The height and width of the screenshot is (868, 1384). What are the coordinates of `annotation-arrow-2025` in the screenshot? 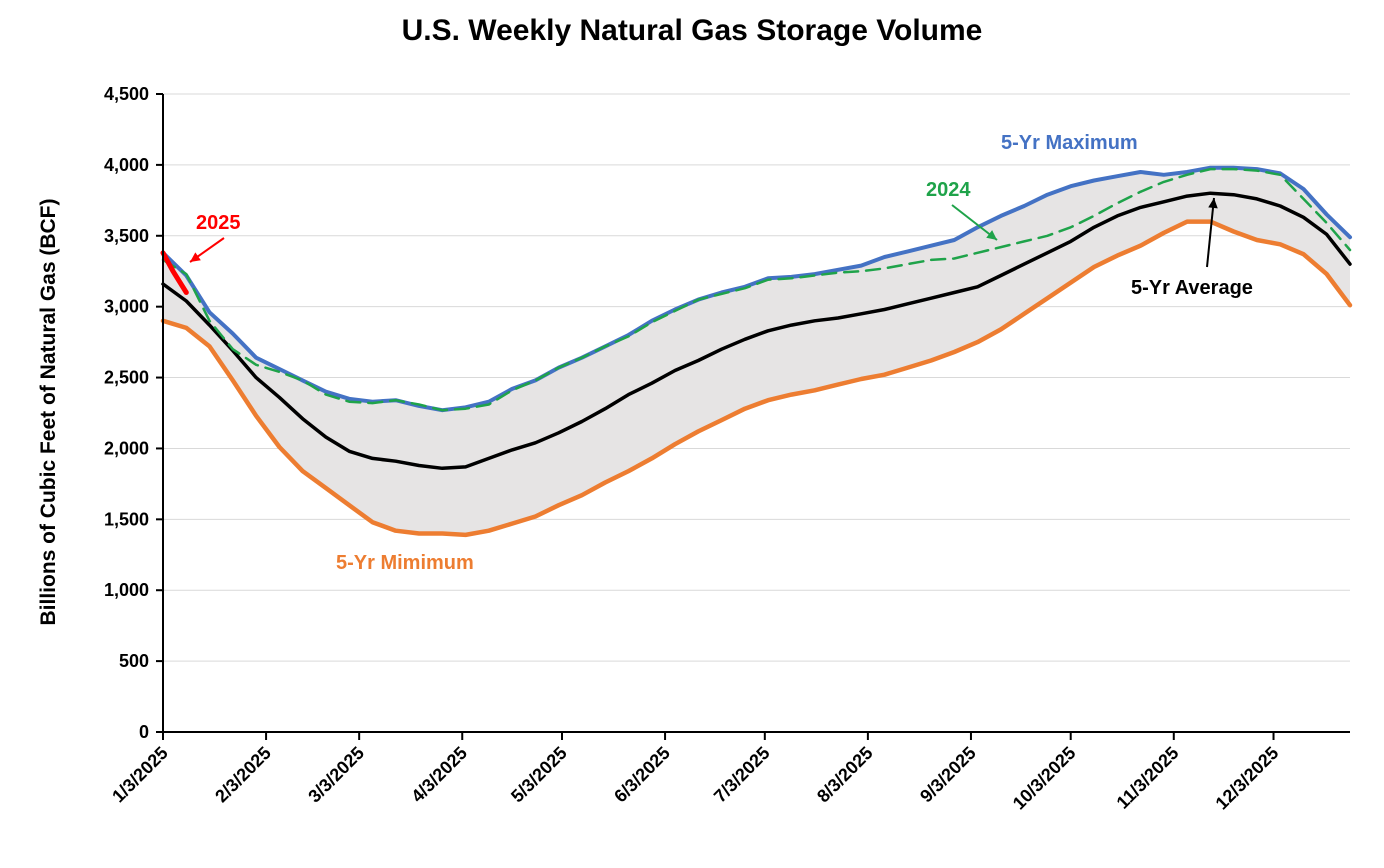 It's located at (207, 250).